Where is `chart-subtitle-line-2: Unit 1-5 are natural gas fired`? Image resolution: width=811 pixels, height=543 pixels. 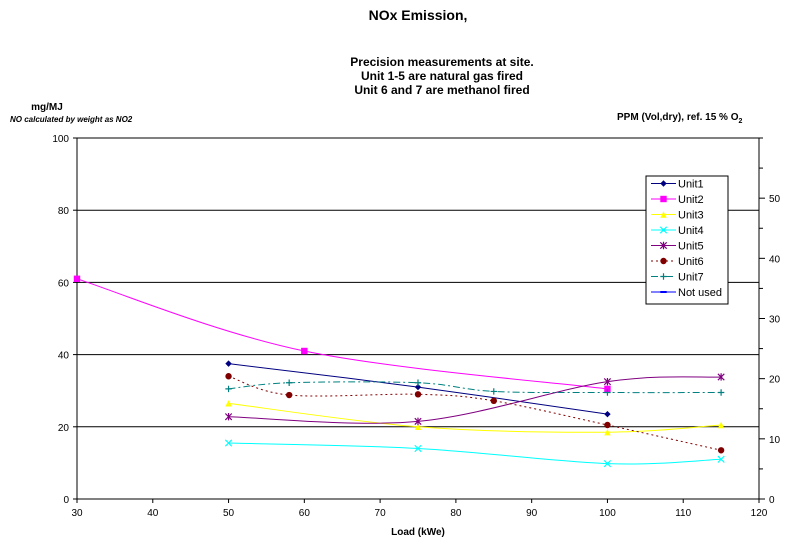
chart-subtitle-line-2: Unit 1-5 are natural gas fired is located at coordinates (442, 76).